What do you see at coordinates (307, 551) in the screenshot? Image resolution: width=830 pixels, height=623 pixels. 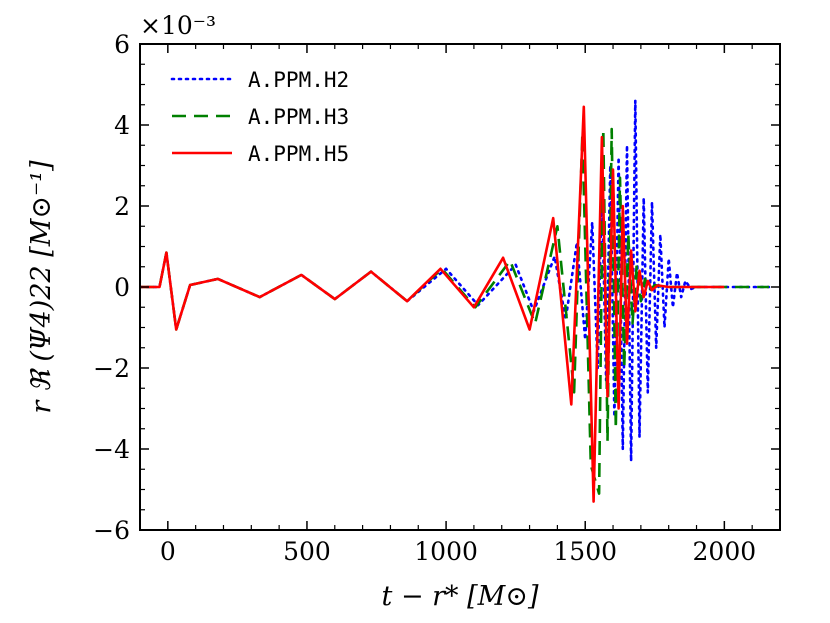 I see `x-tick-label: 500` at bounding box center [307, 551].